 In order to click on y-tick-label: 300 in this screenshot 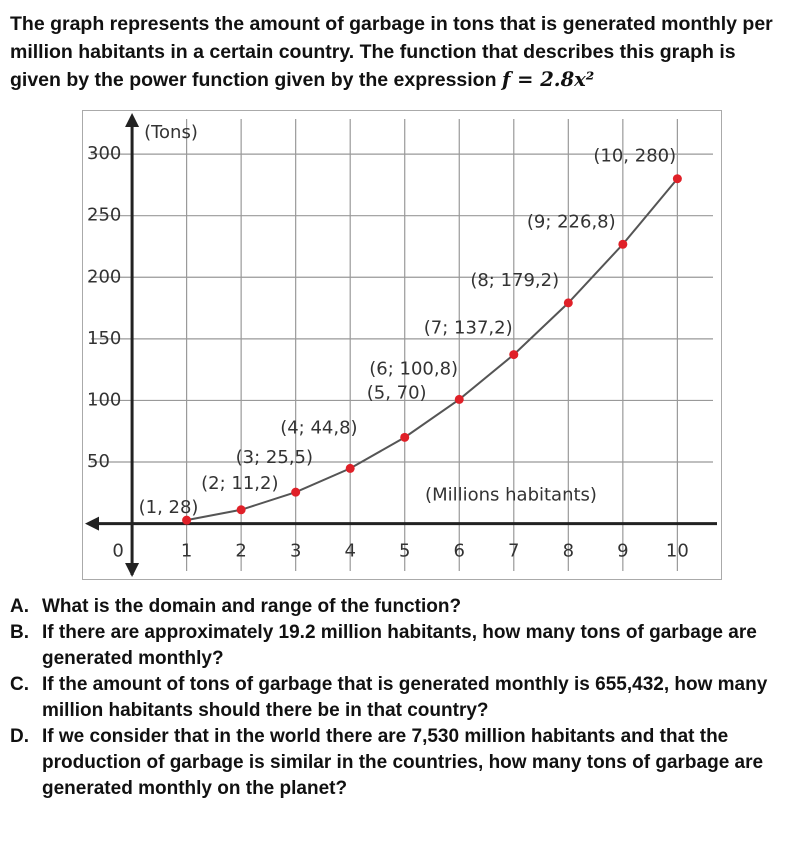, I will do `click(104, 153)`.